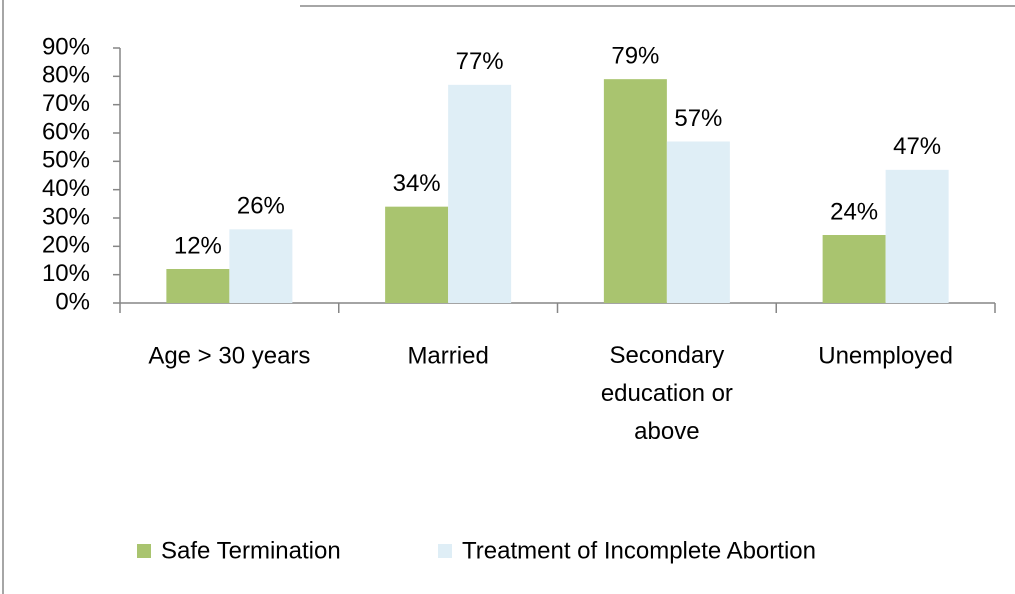 The image size is (1015, 594). What do you see at coordinates (66, 216) in the screenshot?
I see `y-tick-label: 30%` at bounding box center [66, 216].